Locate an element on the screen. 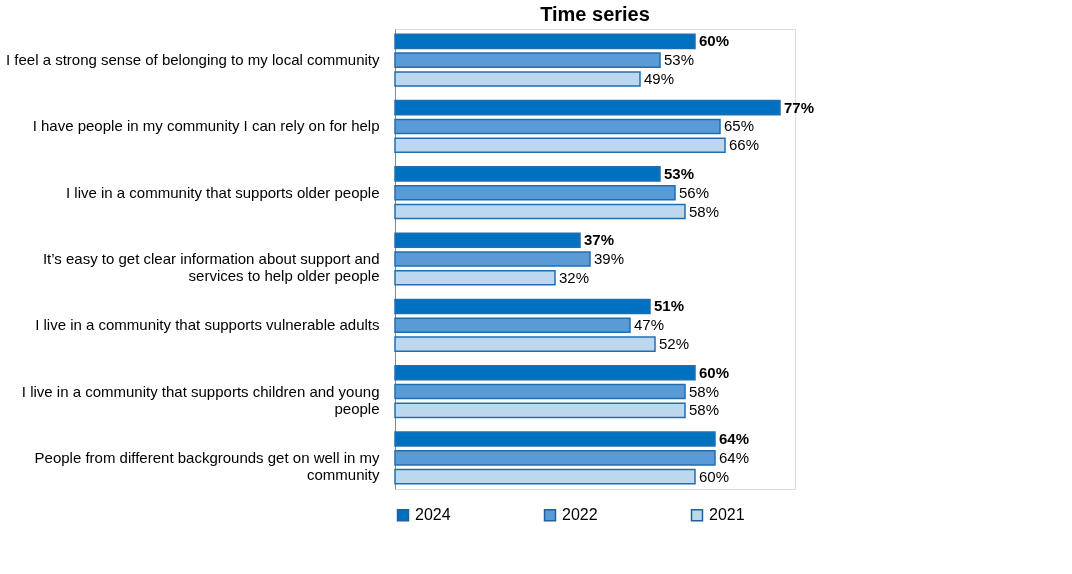 The height and width of the screenshot is (574, 1072). y-tick-label: I have people in my community I can rely on for help is located at coordinates (206, 126).